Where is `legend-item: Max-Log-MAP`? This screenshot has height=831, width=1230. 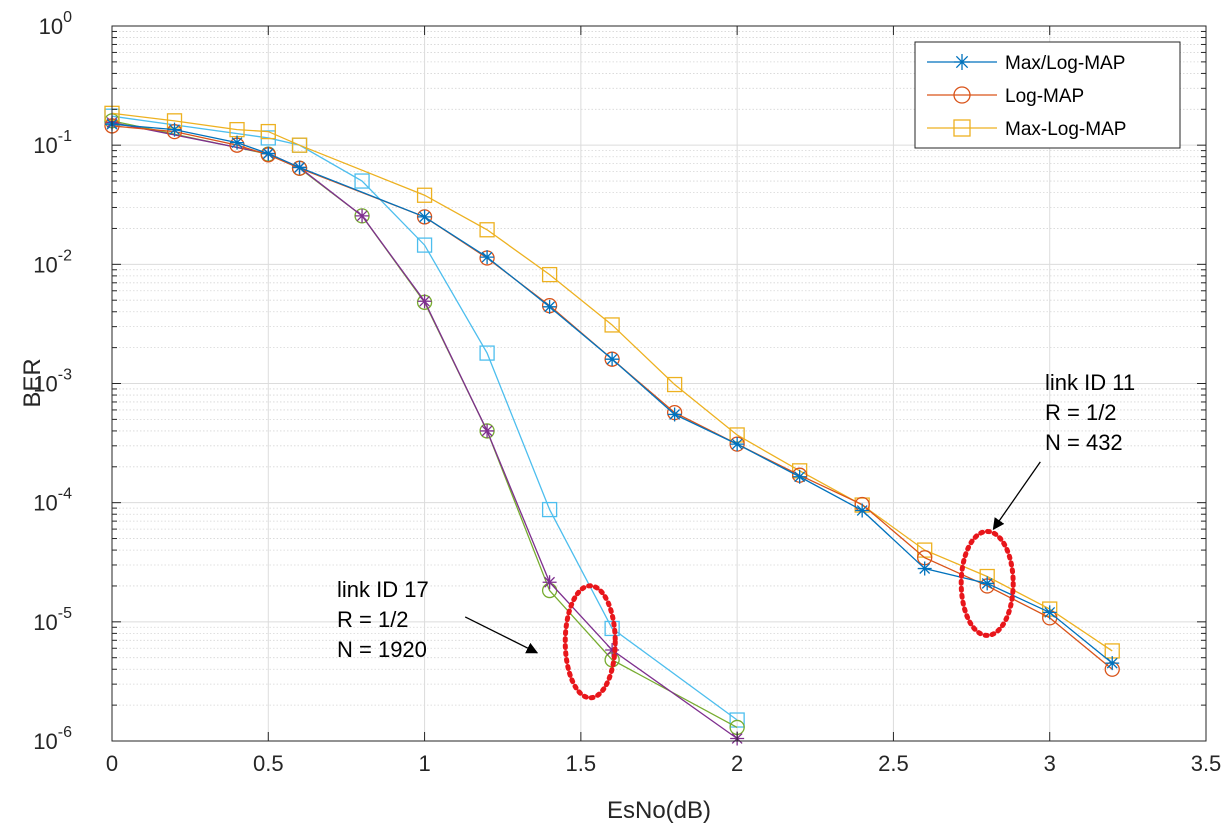 legend-item: Max-Log-MAP is located at coordinates (1026, 129).